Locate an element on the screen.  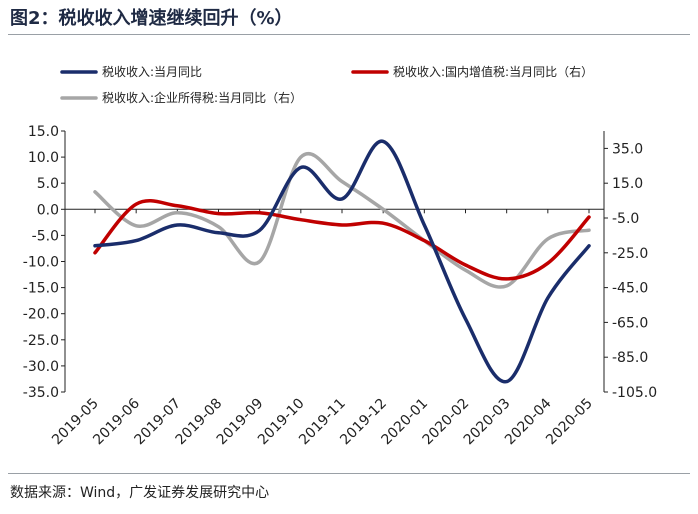
y-left-tick-label: 5.0 is located at coordinates (48, 184).